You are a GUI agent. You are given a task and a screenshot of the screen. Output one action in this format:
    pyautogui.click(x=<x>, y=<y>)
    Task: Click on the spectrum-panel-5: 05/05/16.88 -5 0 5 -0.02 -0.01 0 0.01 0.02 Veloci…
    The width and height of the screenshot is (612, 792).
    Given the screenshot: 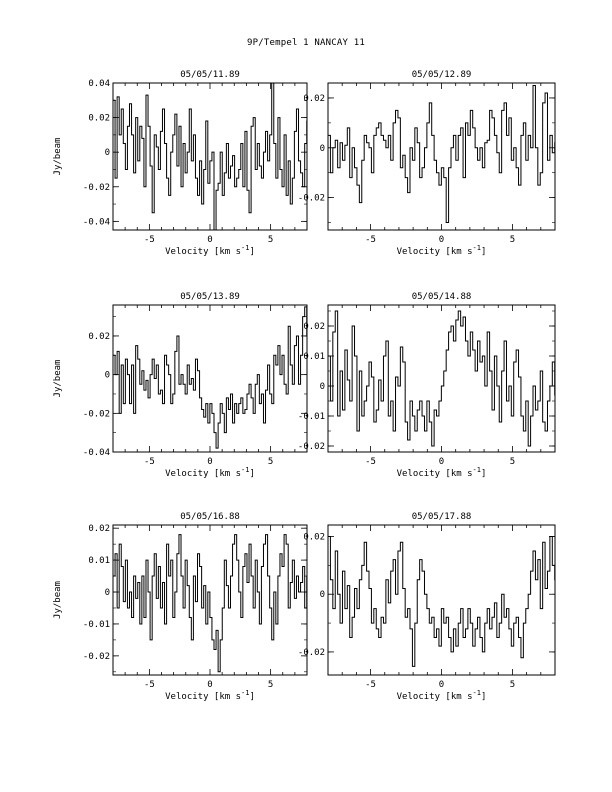 What is the action you would take?
    pyautogui.click(x=180, y=607)
    